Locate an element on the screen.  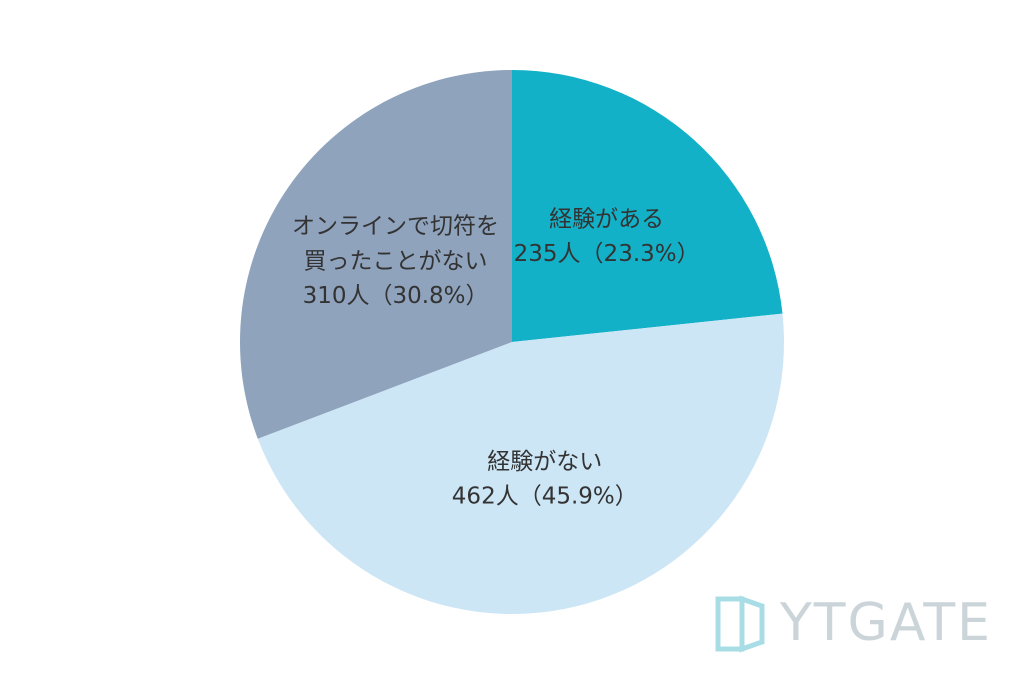
slice-label: オンラインで切符を買ったことがない is located at coordinates (395, 243).